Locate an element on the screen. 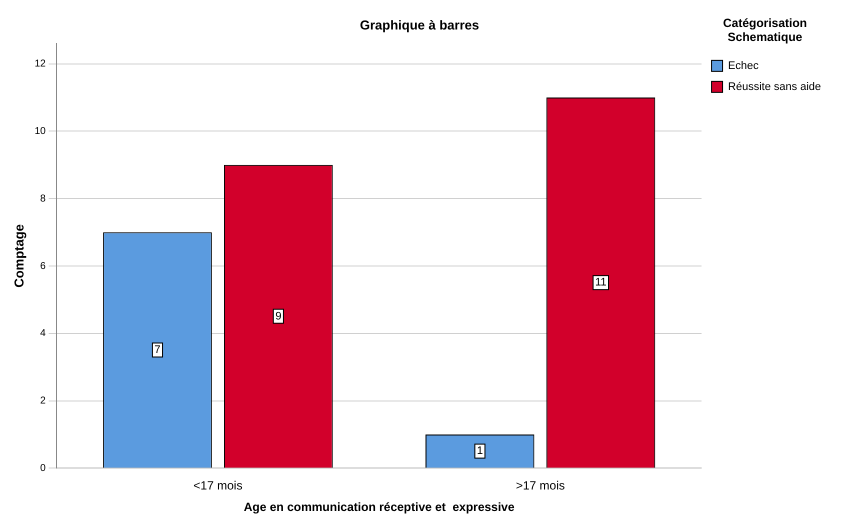 The height and width of the screenshot is (527, 843). x-tick-label: >17 mois is located at coordinates (540, 485).